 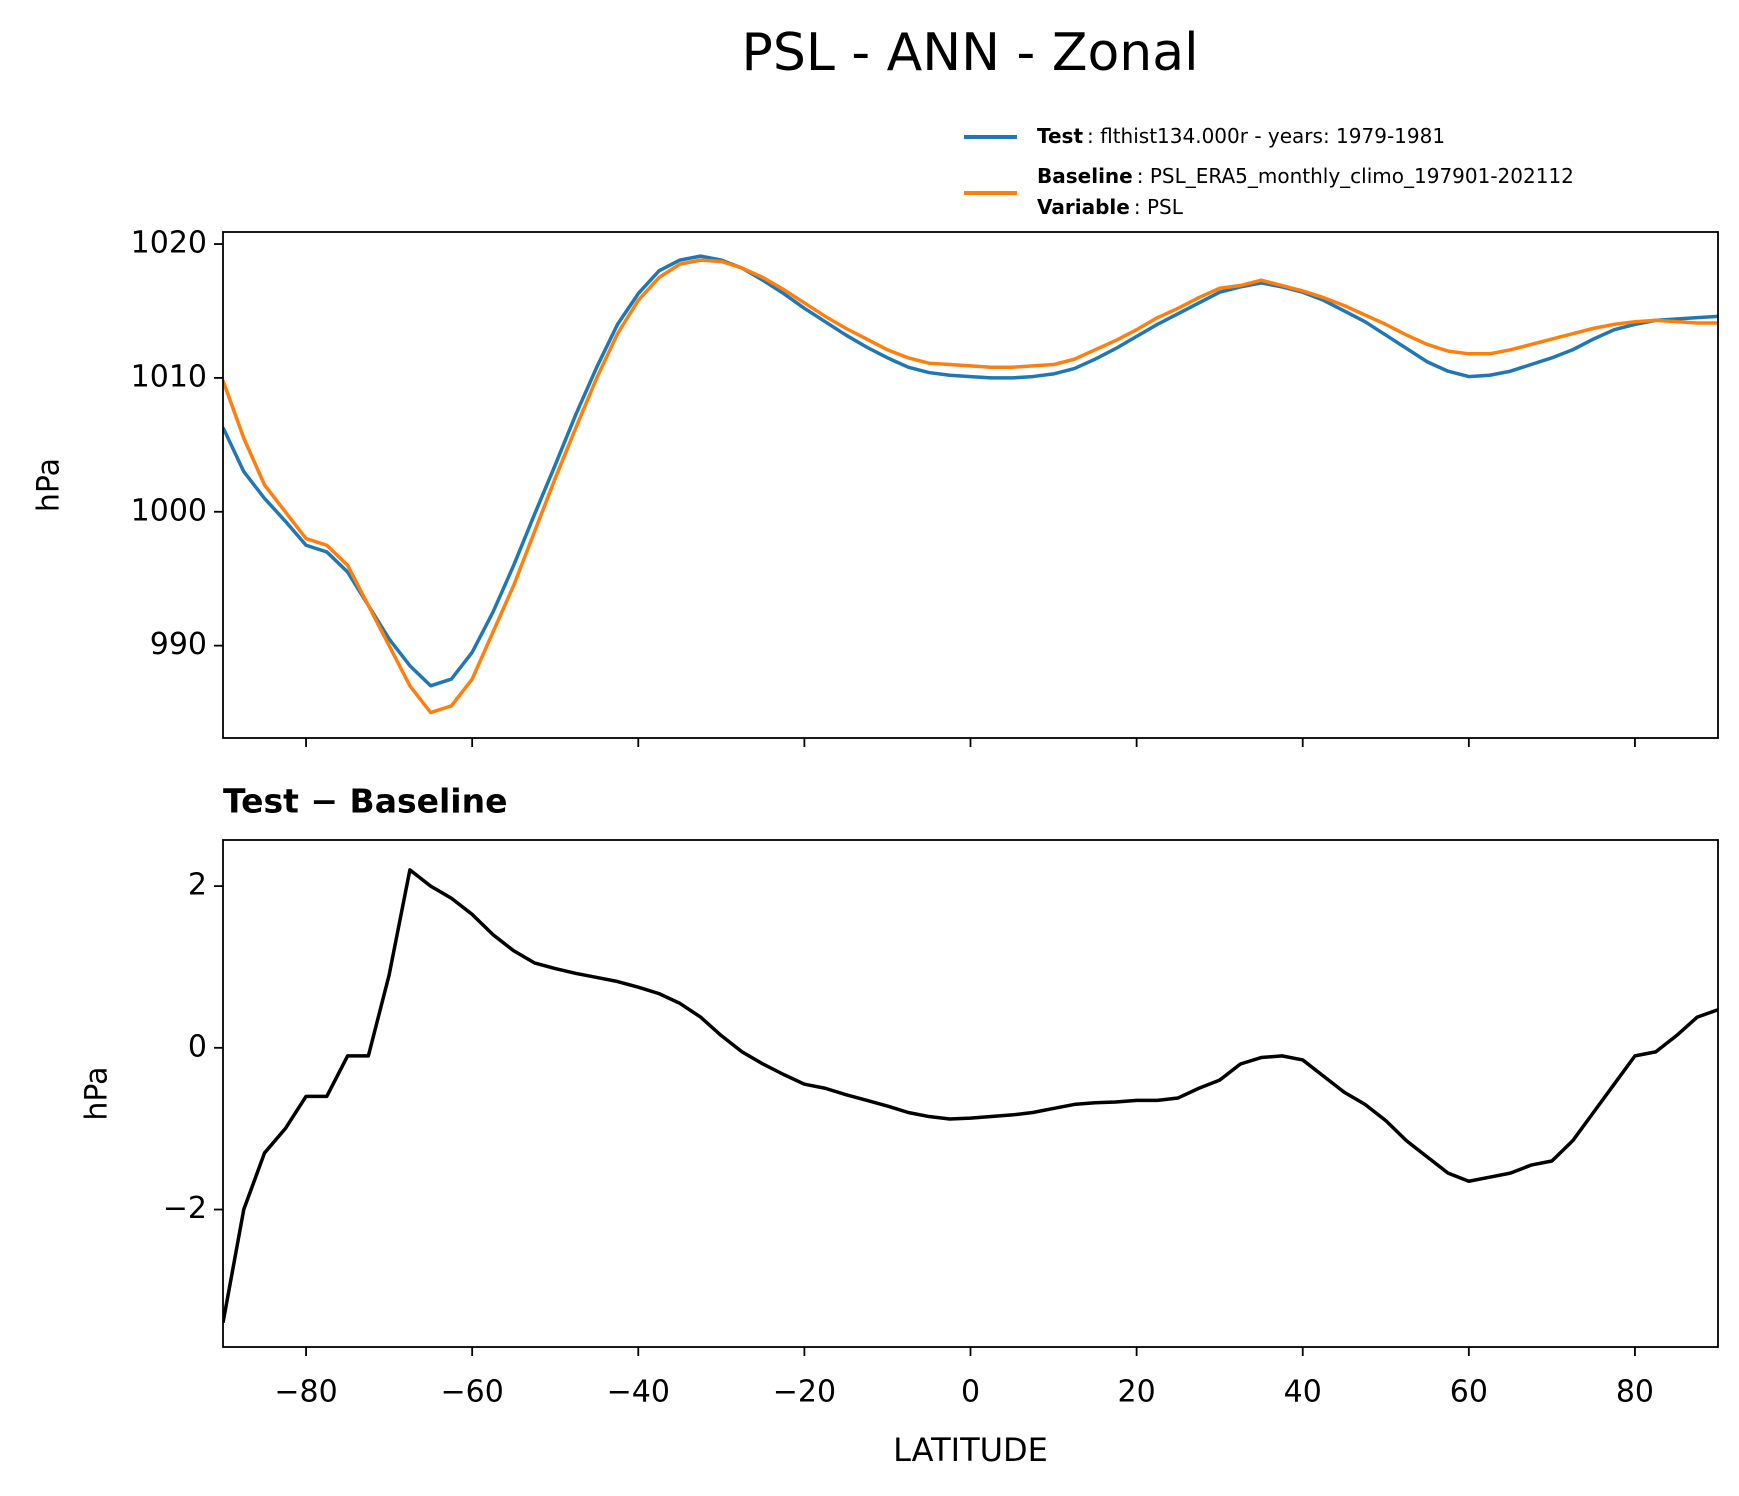 I want to click on y-tick-label: 0, so click(x=197, y=1046).